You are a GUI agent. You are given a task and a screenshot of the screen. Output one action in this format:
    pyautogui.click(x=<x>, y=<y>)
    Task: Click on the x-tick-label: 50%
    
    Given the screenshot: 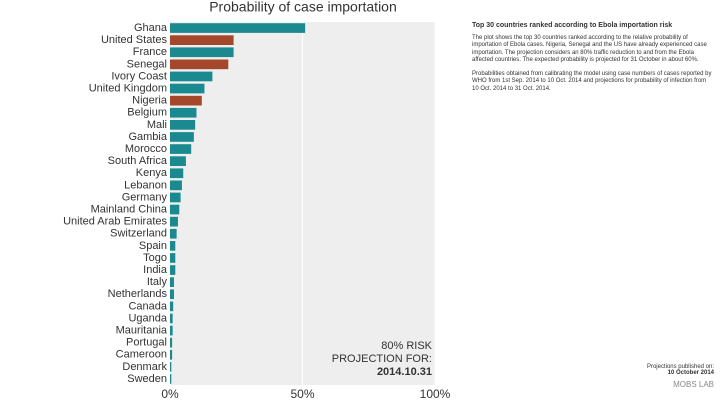 What is the action you would take?
    pyautogui.click(x=302, y=393)
    